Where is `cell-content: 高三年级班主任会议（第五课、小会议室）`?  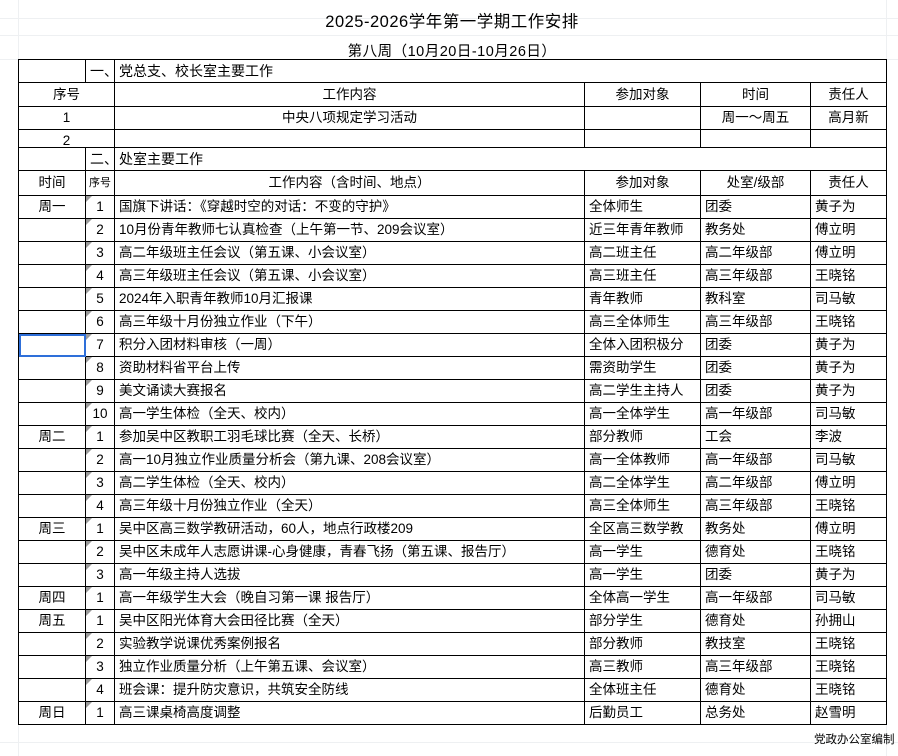 cell-content: 高三年级班主任会议（第五课、小会议室） is located at coordinates (349, 276).